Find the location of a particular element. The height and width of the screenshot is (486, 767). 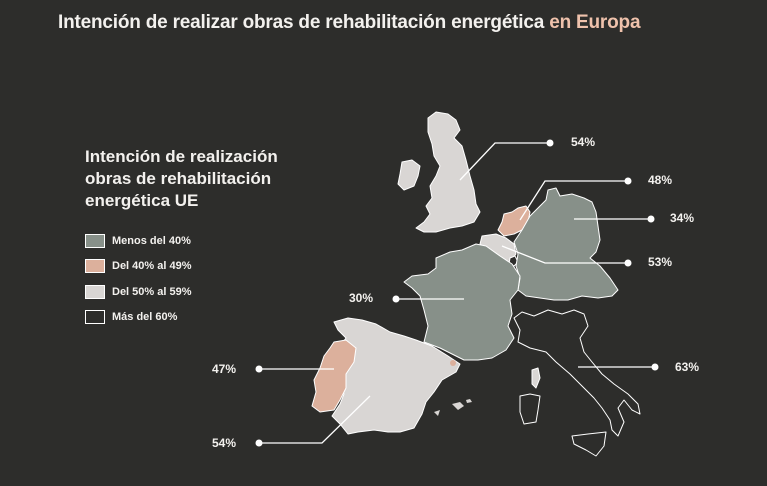

value-label-nl: 48% is located at coordinates (660, 180).